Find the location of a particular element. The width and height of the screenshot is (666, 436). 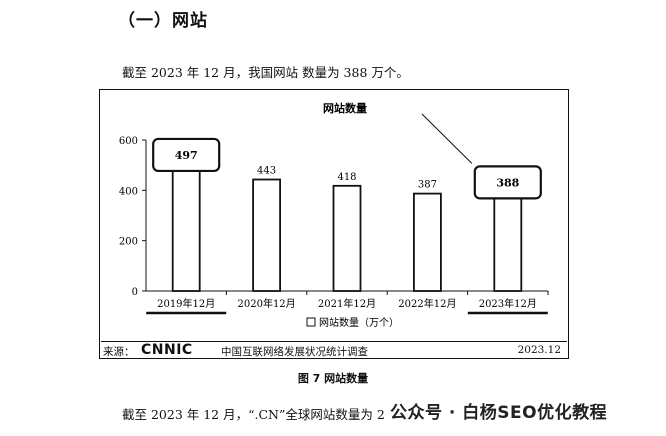

legend-label: 网站数量（万个） is located at coordinates (359, 322).